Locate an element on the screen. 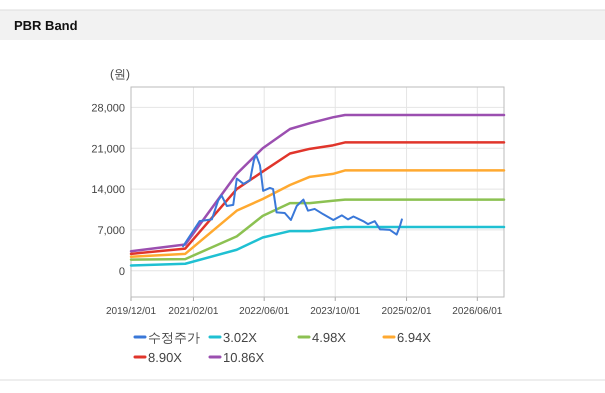 The height and width of the screenshot is (393, 605). x-tick-label: 2025/02/01 is located at coordinates (407, 311).